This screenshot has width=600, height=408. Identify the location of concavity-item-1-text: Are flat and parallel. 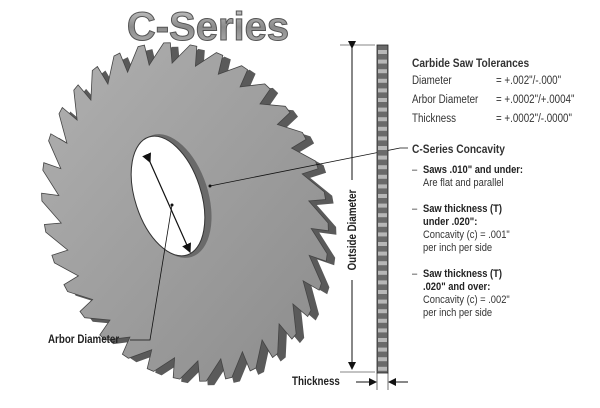
(463, 183).